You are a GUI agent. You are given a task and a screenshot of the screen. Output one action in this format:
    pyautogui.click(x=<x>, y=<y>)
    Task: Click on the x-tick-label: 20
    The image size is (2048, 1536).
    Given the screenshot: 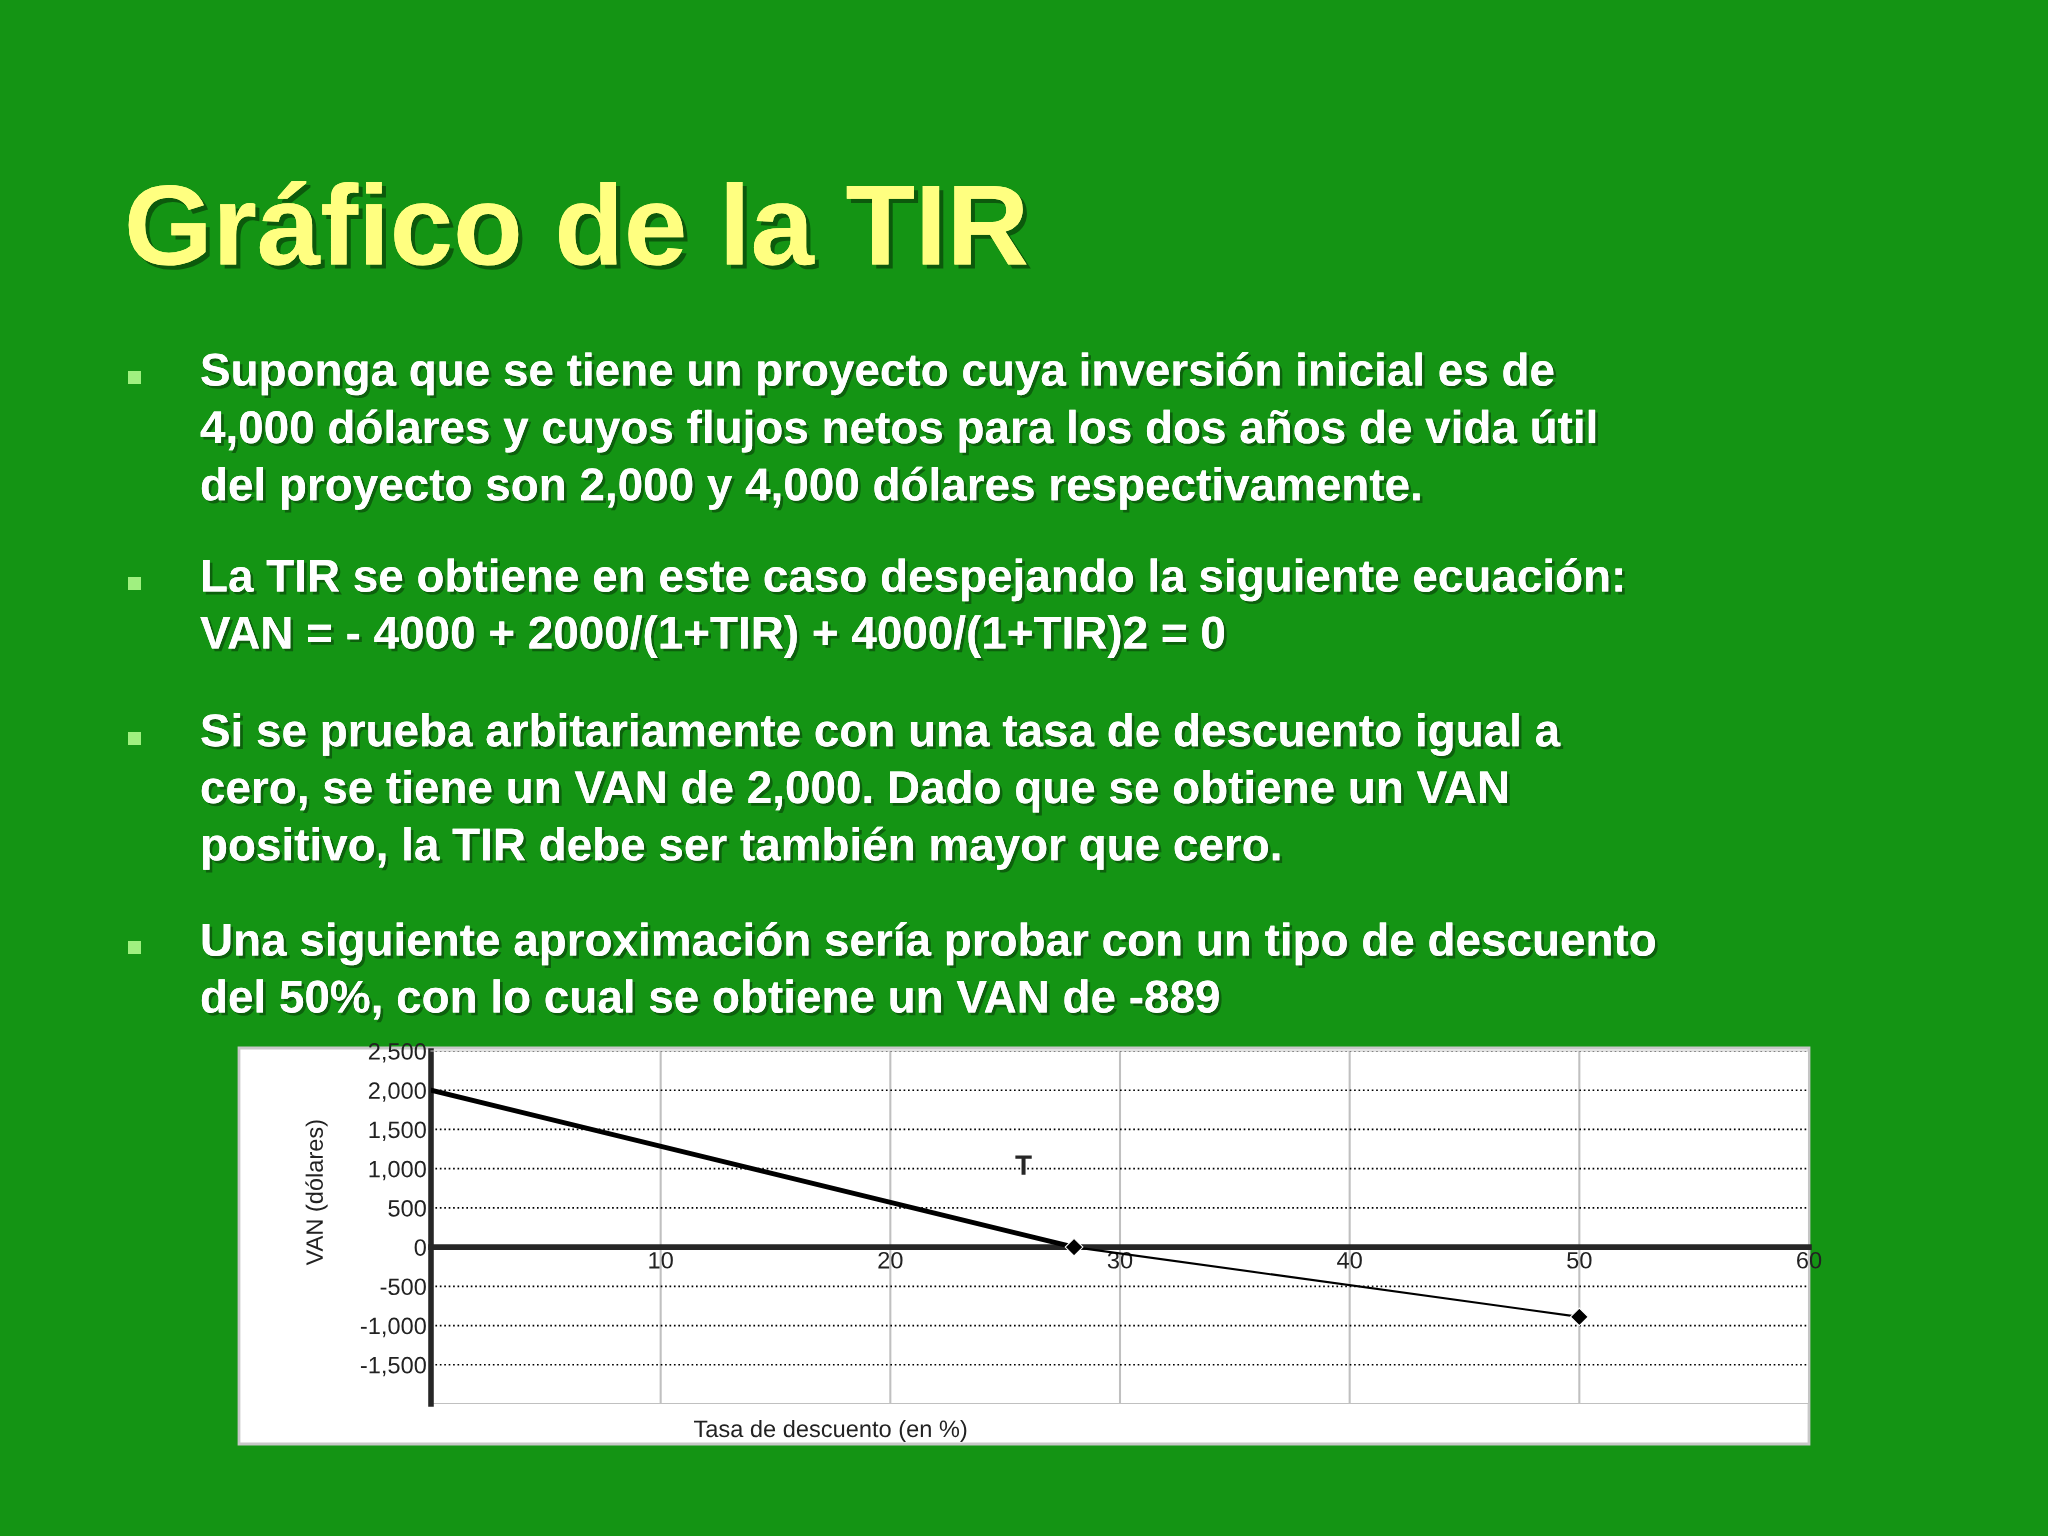 What is the action you would take?
    pyautogui.click(x=890, y=1260)
    